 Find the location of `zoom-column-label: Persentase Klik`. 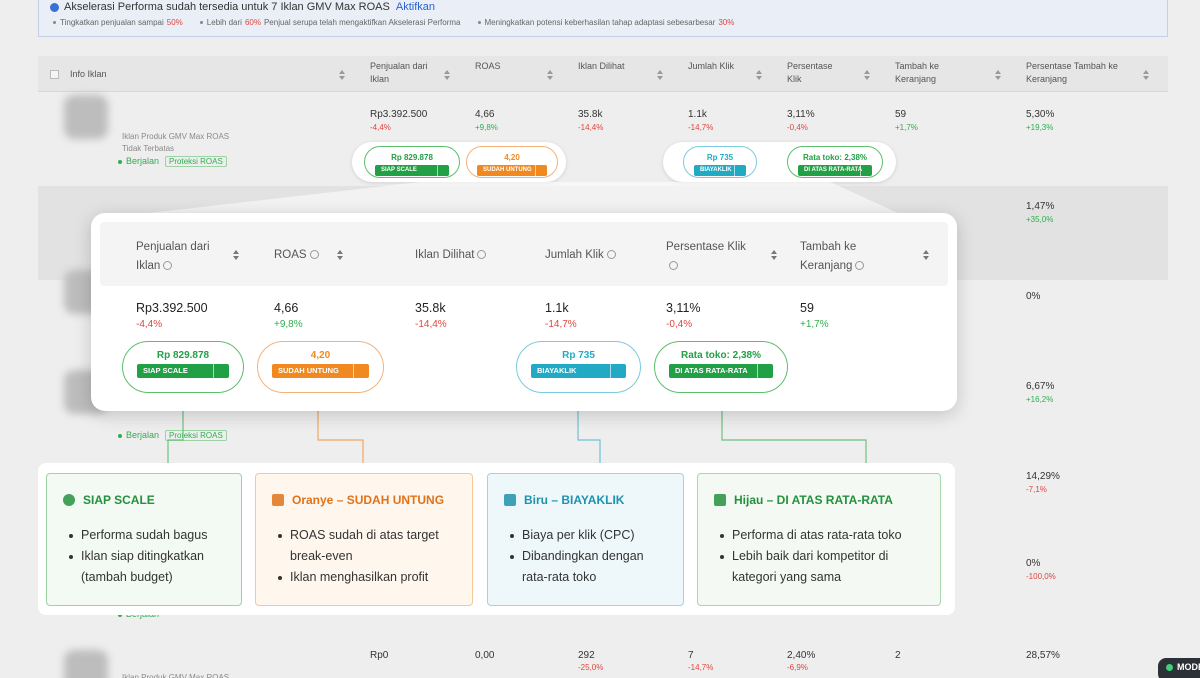

zoom-column-label: Persentase Klik is located at coordinates (706, 247).